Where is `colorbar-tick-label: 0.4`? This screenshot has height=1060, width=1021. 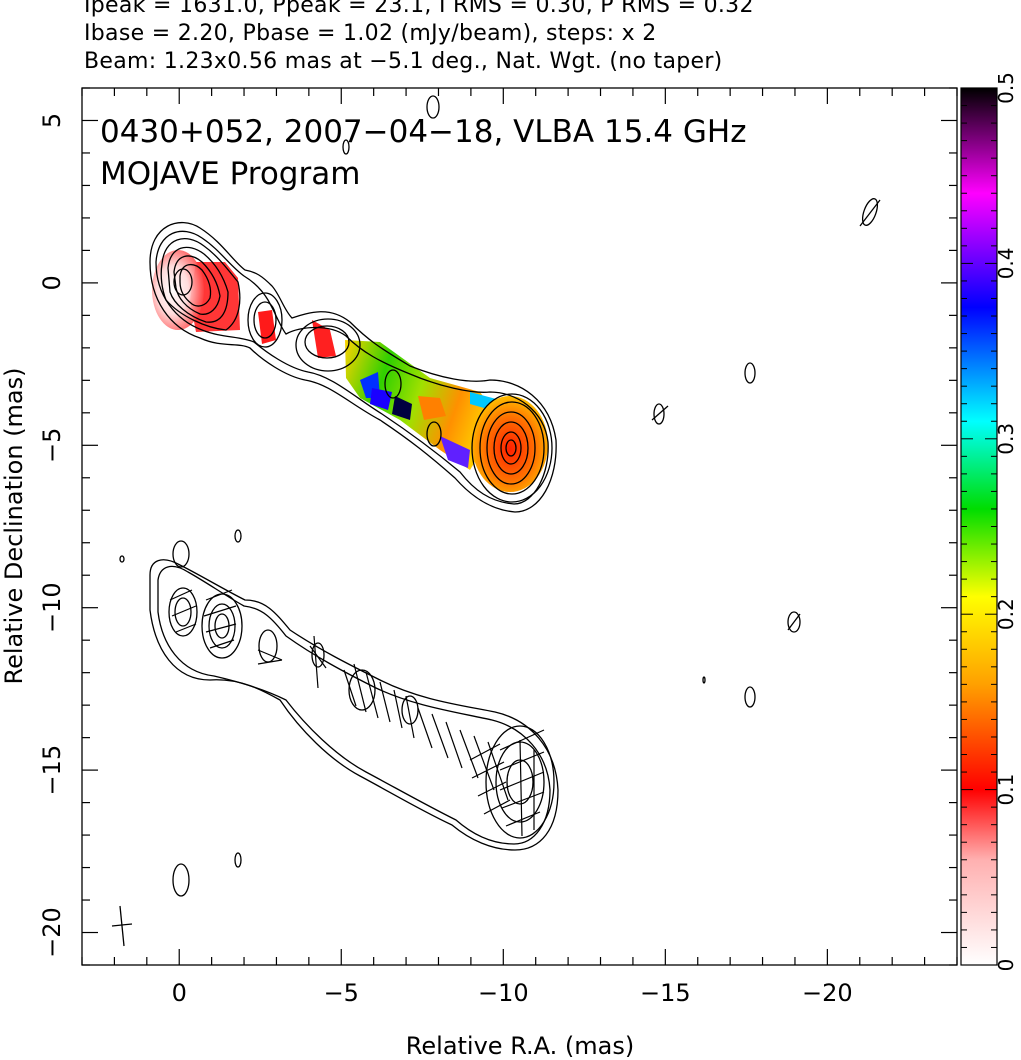 colorbar-tick-label: 0.4 is located at coordinates (1006, 263).